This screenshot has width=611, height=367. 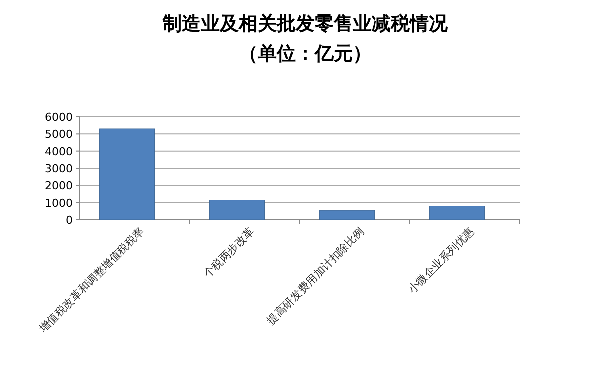 I want to click on y-tick-label: 3000, so click(x=59, y=169).